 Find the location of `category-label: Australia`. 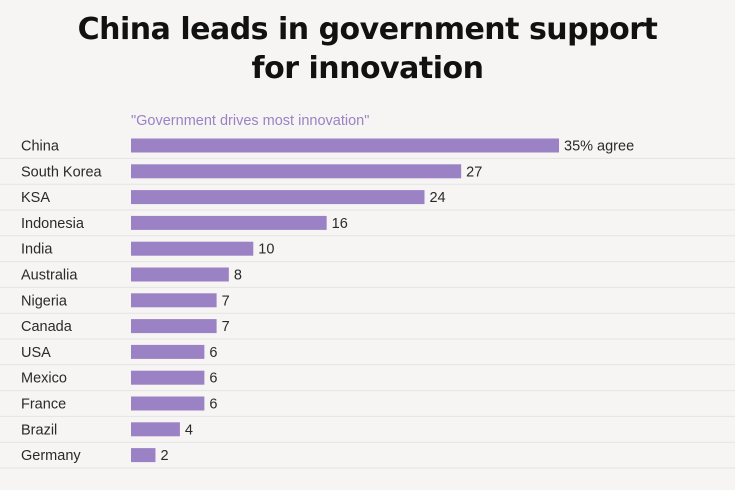

category-label: Australia is located at coordinates (49, 276).